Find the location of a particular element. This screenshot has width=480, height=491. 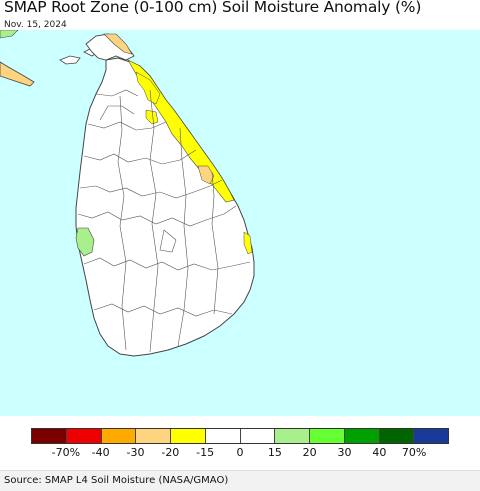

map-date: Nov. 15, 2024 is located at coordinates (35, 25).